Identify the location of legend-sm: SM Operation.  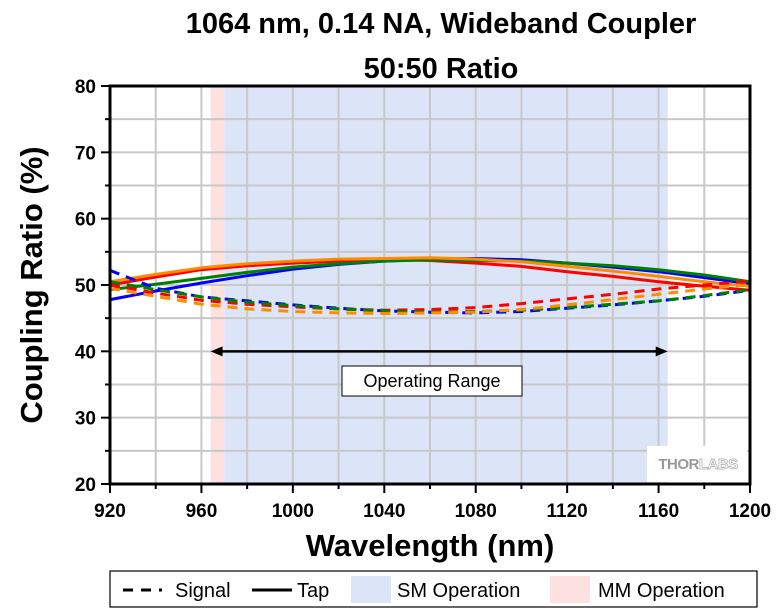
(435, 589).